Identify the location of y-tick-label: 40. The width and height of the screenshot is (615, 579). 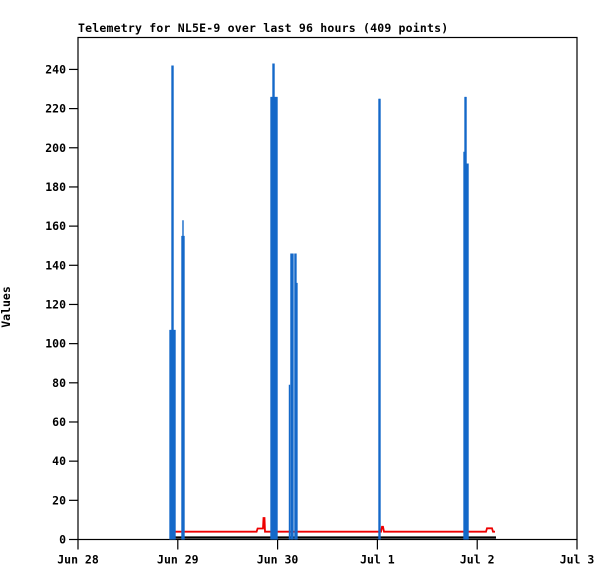
(59, 461).